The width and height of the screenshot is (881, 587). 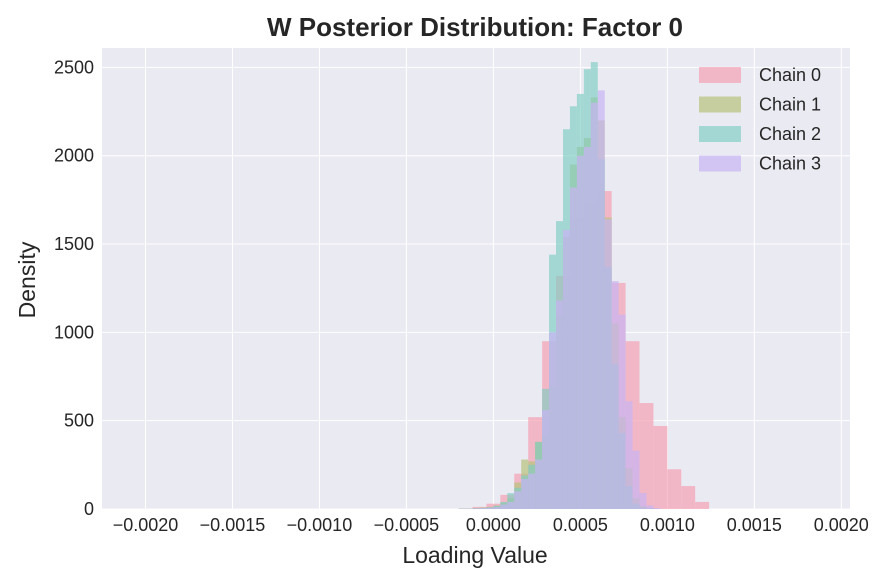 I want to click on y-tick-label: 2500, so click(x=74, y=67).